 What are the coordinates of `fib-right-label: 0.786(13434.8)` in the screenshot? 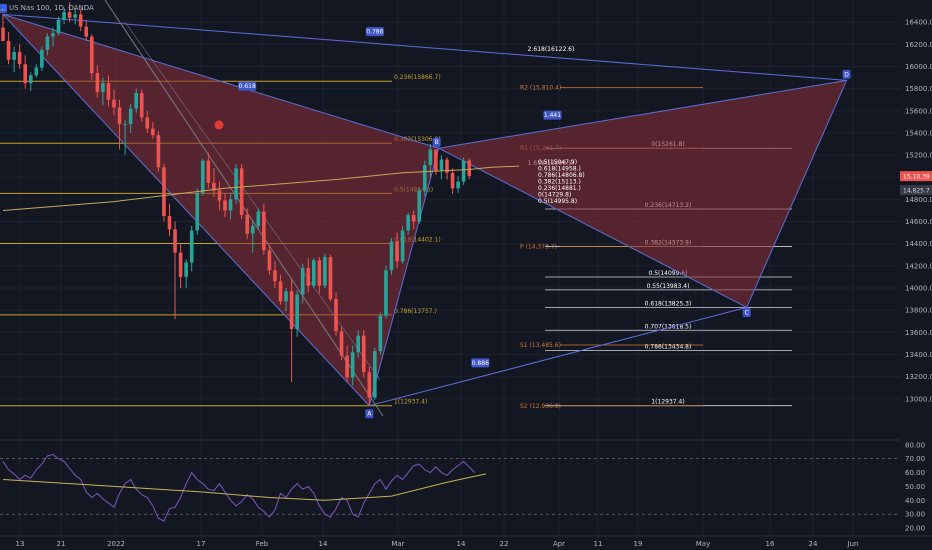 It's located at (668, 347).